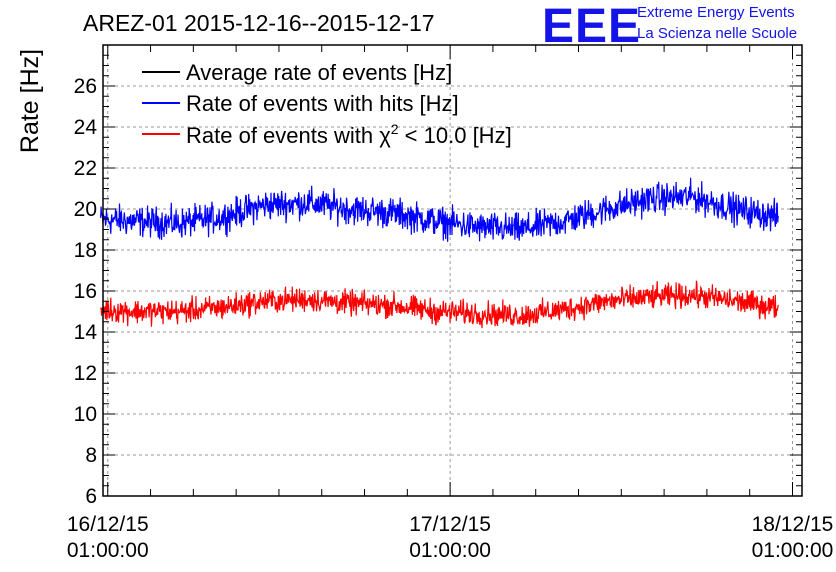 Image resolution: width=836 pixels, height=572 pixels. I want to click on y-tick-label: 8, so click(91, 455).